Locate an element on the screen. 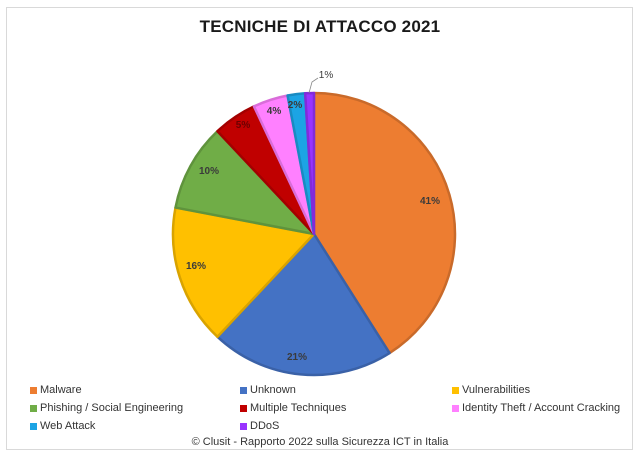 This screenshot has width=640, height=457. legend-item-identity-theft: Identity Theft / Account Cracking is located at coordinates (536, 408).